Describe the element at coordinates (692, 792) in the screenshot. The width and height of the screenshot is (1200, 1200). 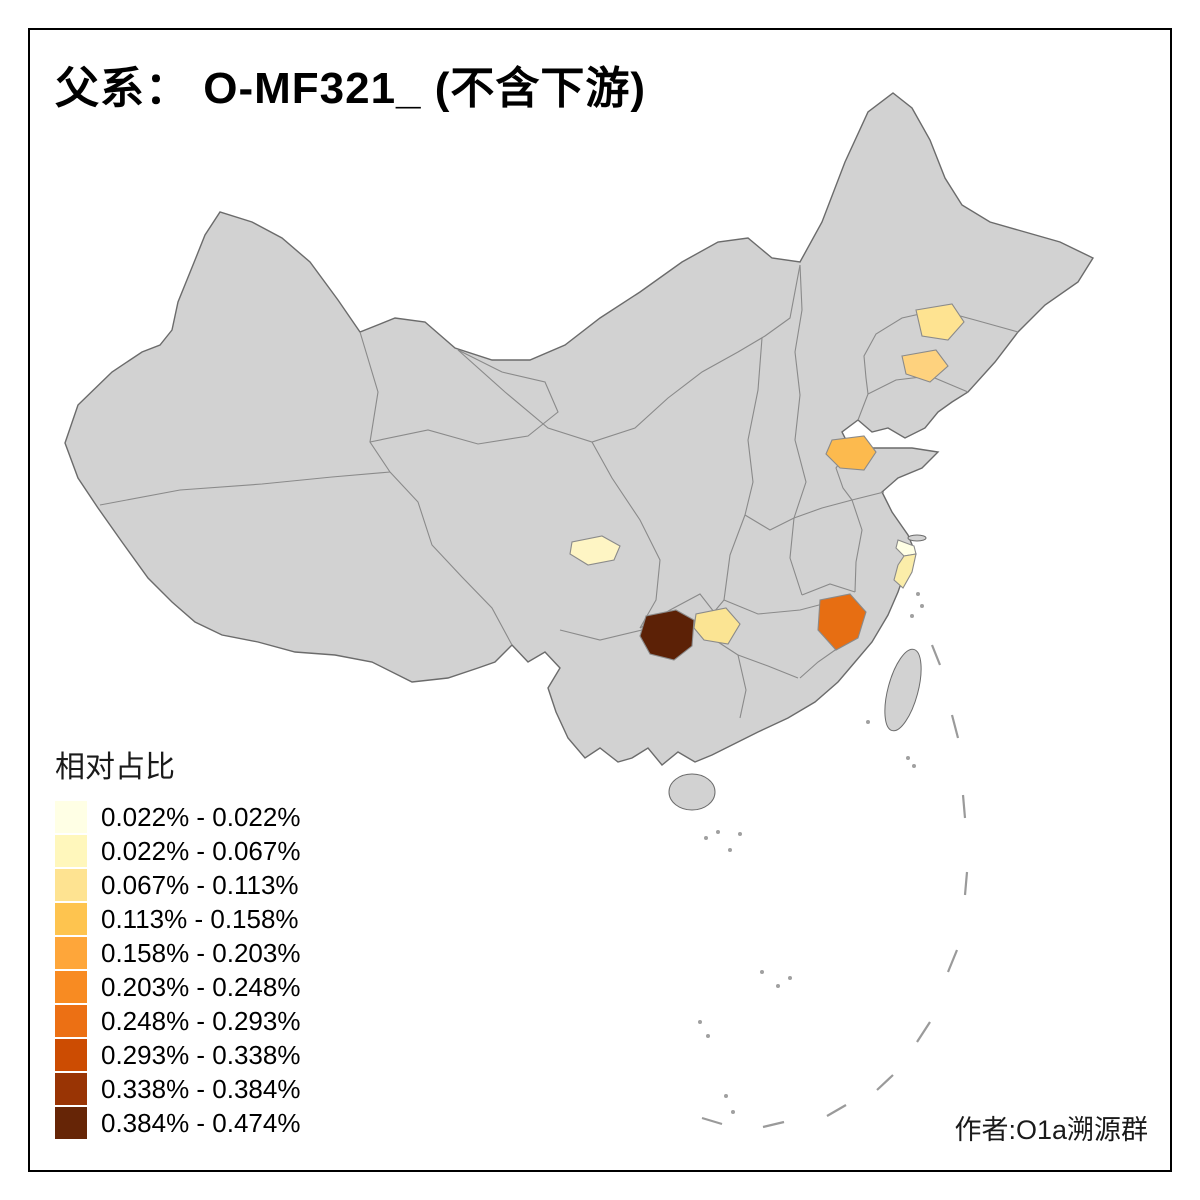
I see `hainan-island` at that location.